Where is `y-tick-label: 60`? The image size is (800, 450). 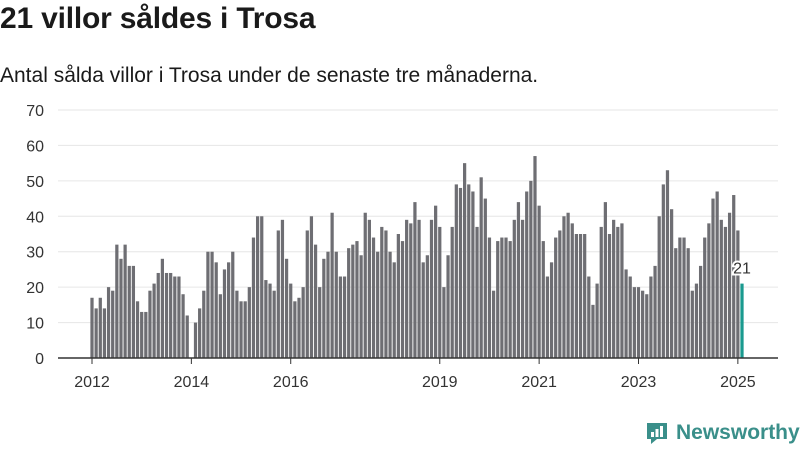
y-tick-label: 60 is located at coordinates (35, 146).